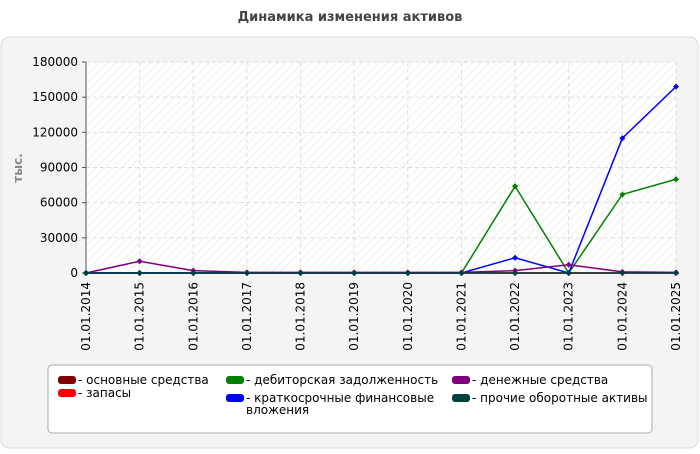  Describe the element at coordinates (301, 316) in the screenshot. I see `x-tick-label: 01.01.2018` at that location.